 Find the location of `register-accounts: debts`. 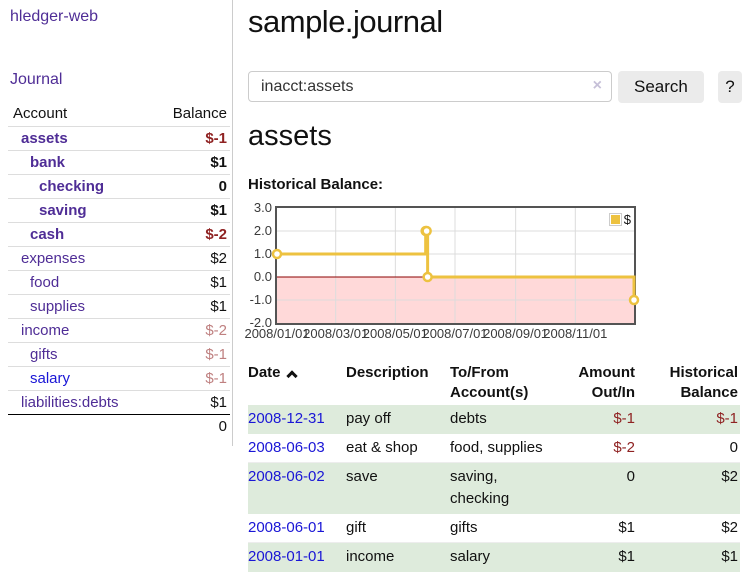

register-accounts: debts is located at coordinates (506, 419).